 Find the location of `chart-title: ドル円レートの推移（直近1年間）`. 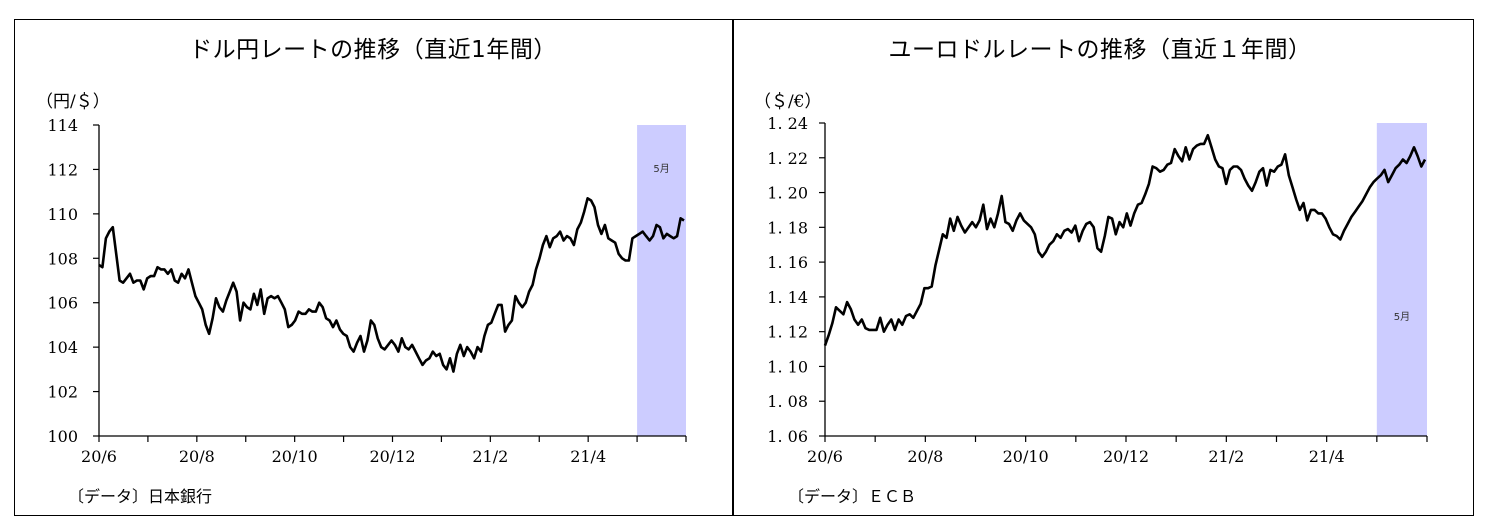

chart-title: ドル円レートの推移（直近1年間） is located at coordinates (373, 50).